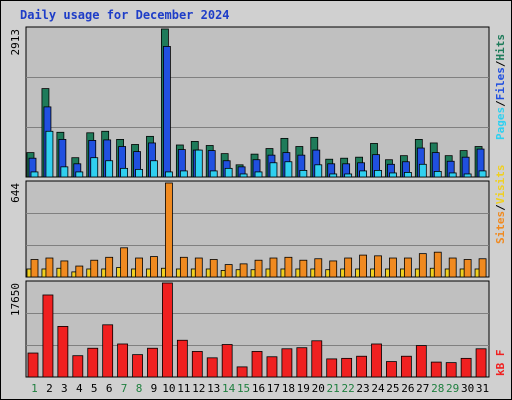 This screenshot has height=400, width=512. I want to click on day-label: 4, so click(79, 388).